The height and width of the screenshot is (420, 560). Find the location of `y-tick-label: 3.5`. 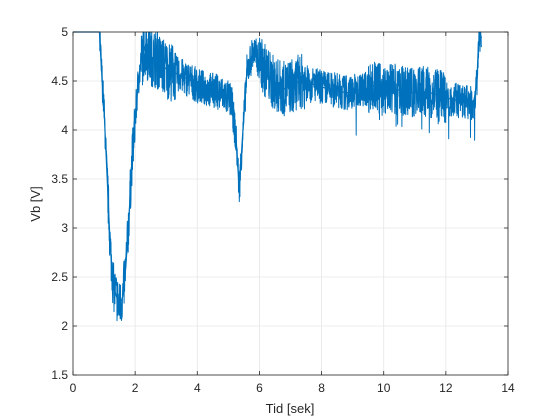

y-tick-label: 3.5 is located at coordinates (59, 179).